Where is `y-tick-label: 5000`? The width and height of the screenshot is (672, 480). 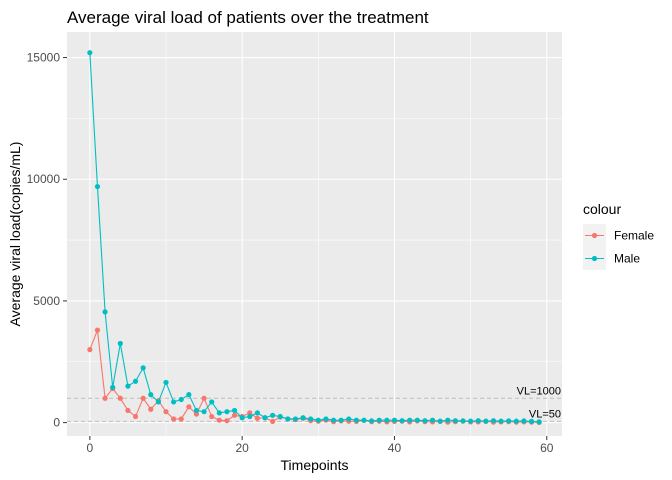
y-tick-label: 5000 is located at coordinates (46, 301).